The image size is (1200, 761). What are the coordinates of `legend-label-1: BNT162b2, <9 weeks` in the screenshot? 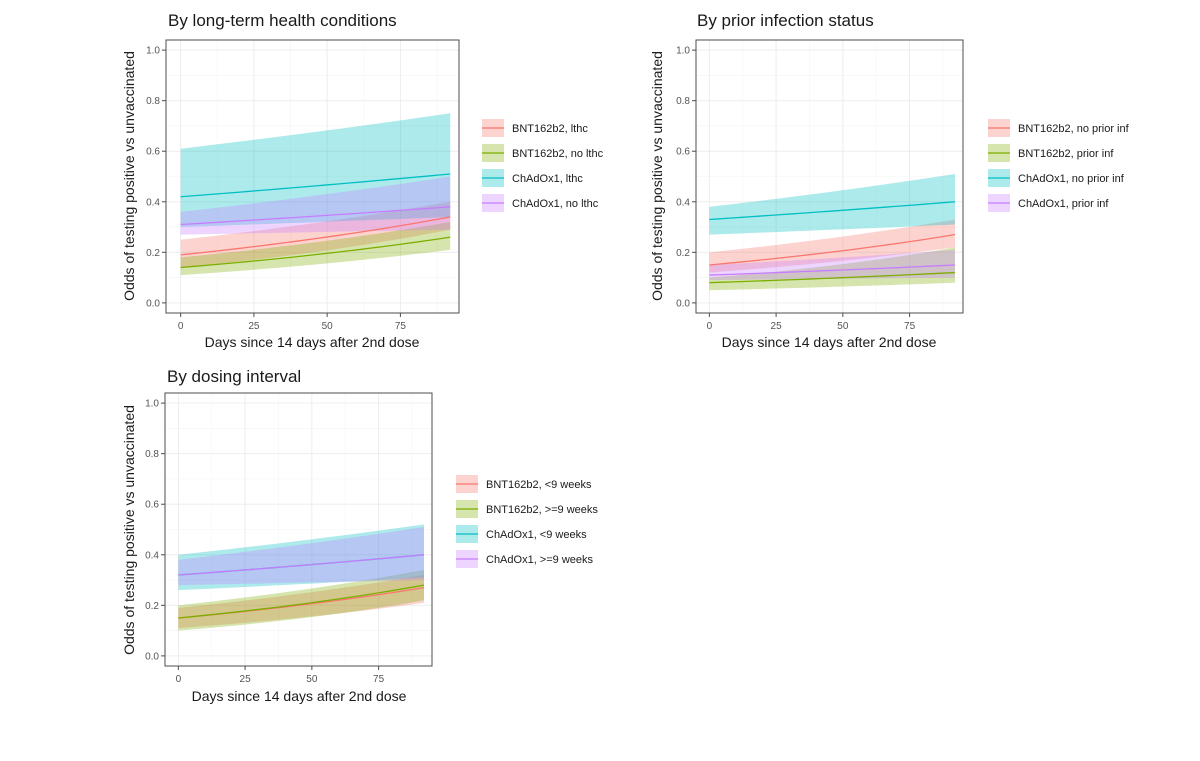 It's located at (539, 485).